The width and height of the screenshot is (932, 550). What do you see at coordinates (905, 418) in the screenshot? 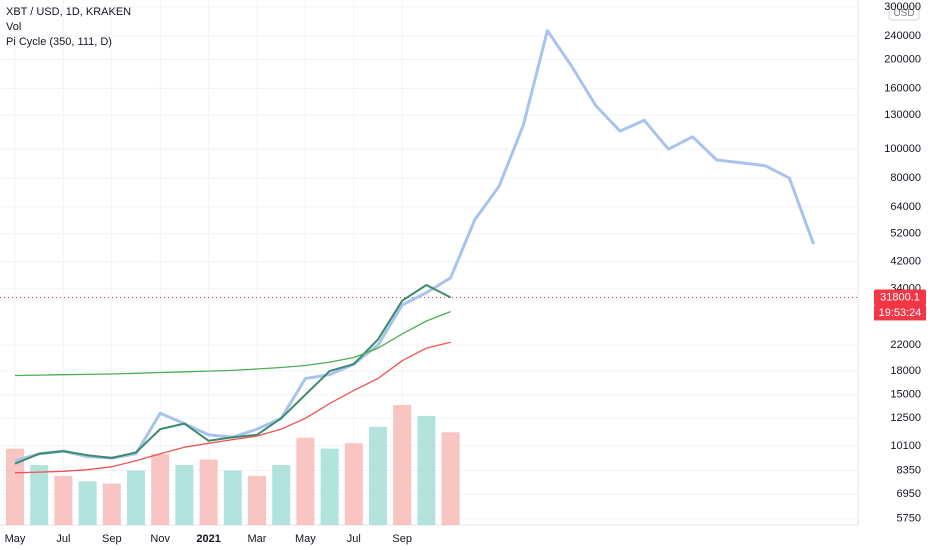
I see `y-tick-label: 12500` at bounding box center [905, 418].